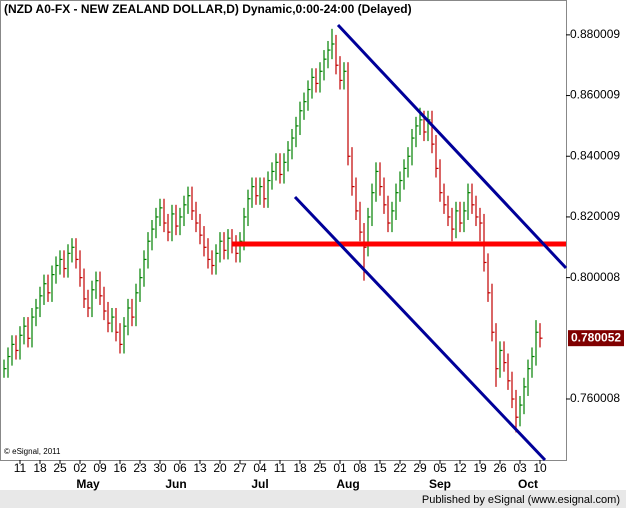 The image size is (626, 508). I want to click on x-tick-label: 06, so click(180, 468).